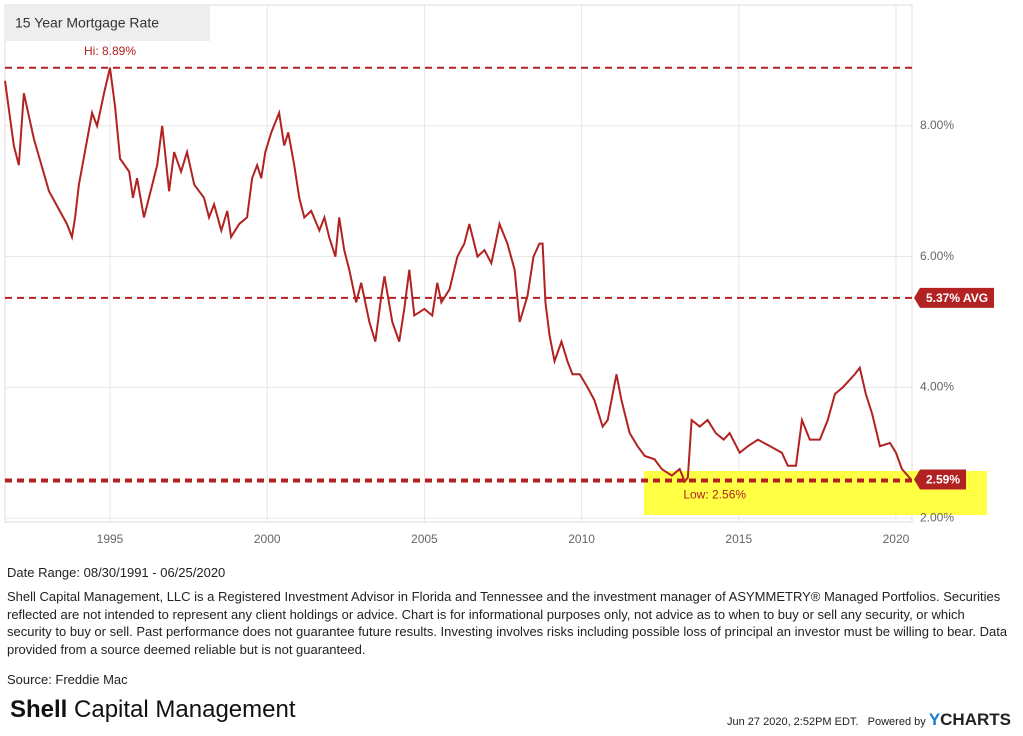 The height and width of the screenshot is (736, 1023). I want to click on source: Source: Freddie Mac, so click(67, 679).